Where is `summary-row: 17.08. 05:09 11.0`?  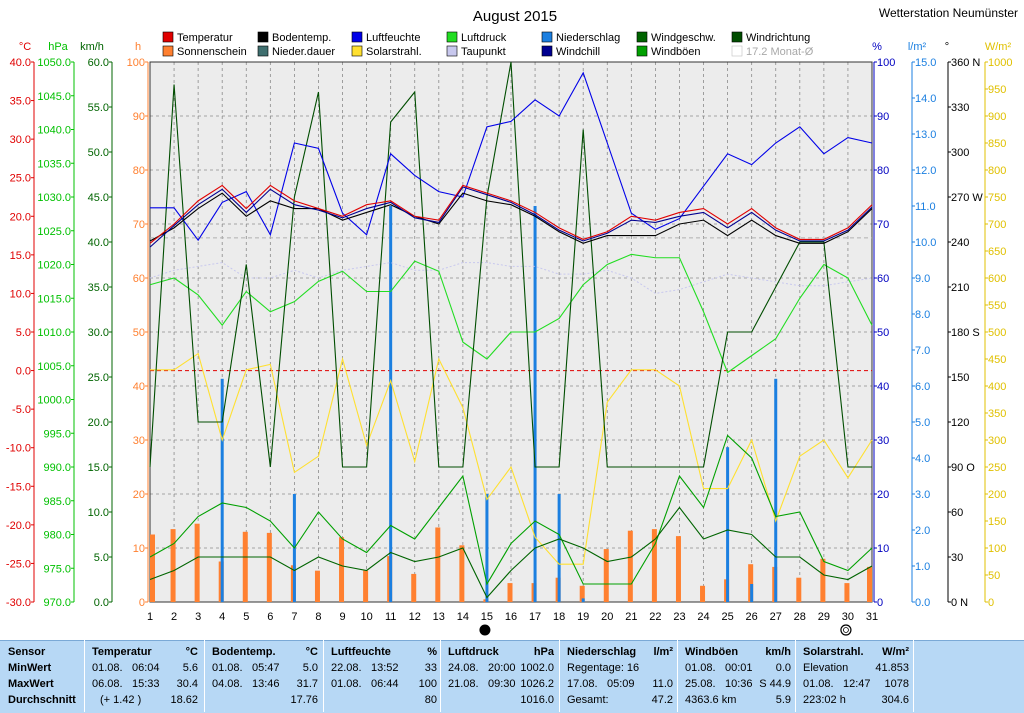
summary-row: 17.08. 05:09 11.0 is located at coordinates (620, 684).